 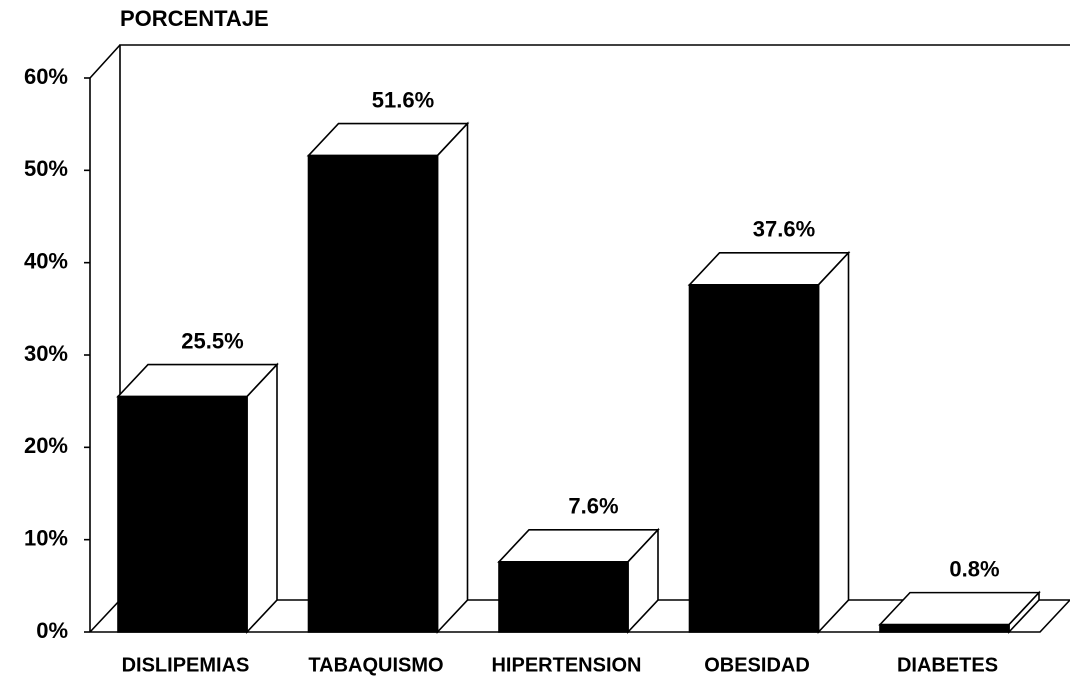 I want to click on floor-edge, so click(x=105, y=616).